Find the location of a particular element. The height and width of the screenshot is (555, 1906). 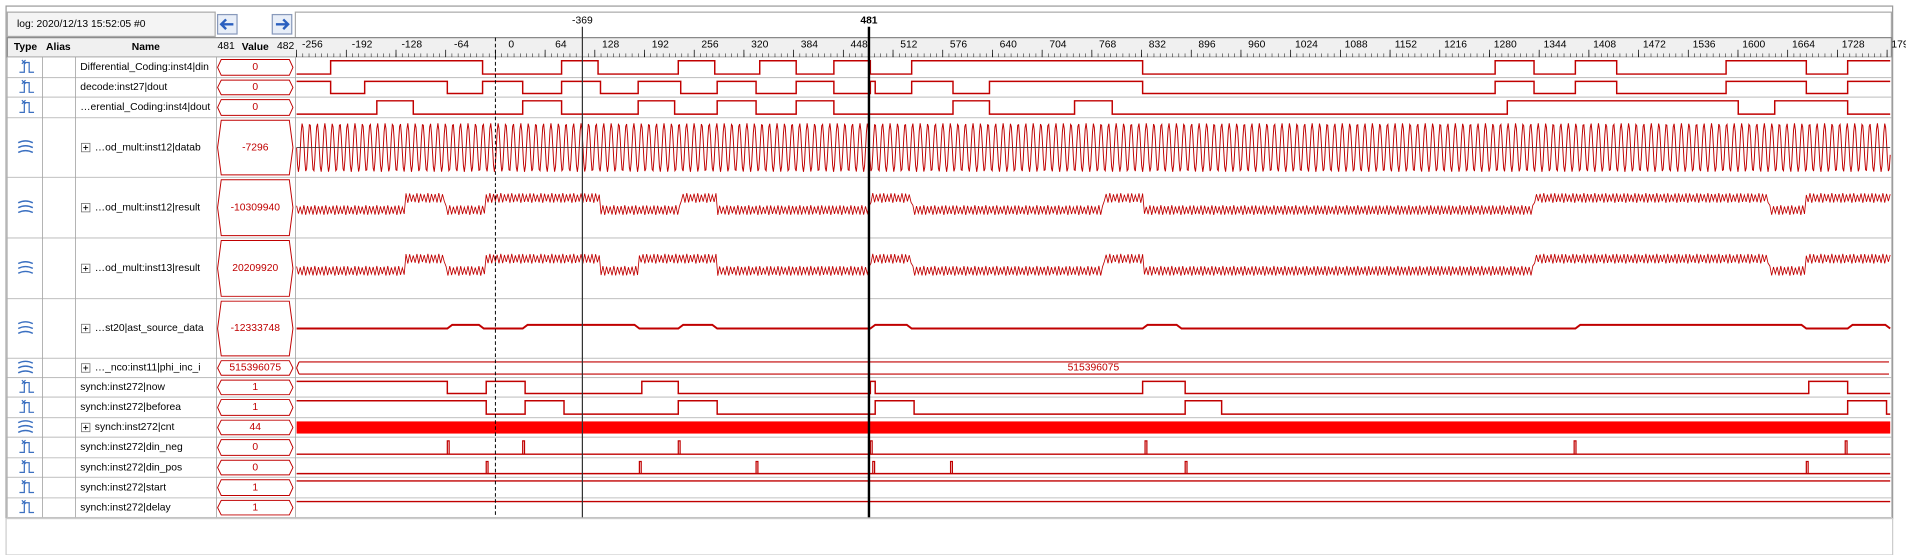

col-name: Name is located at coordinates (146, 47).